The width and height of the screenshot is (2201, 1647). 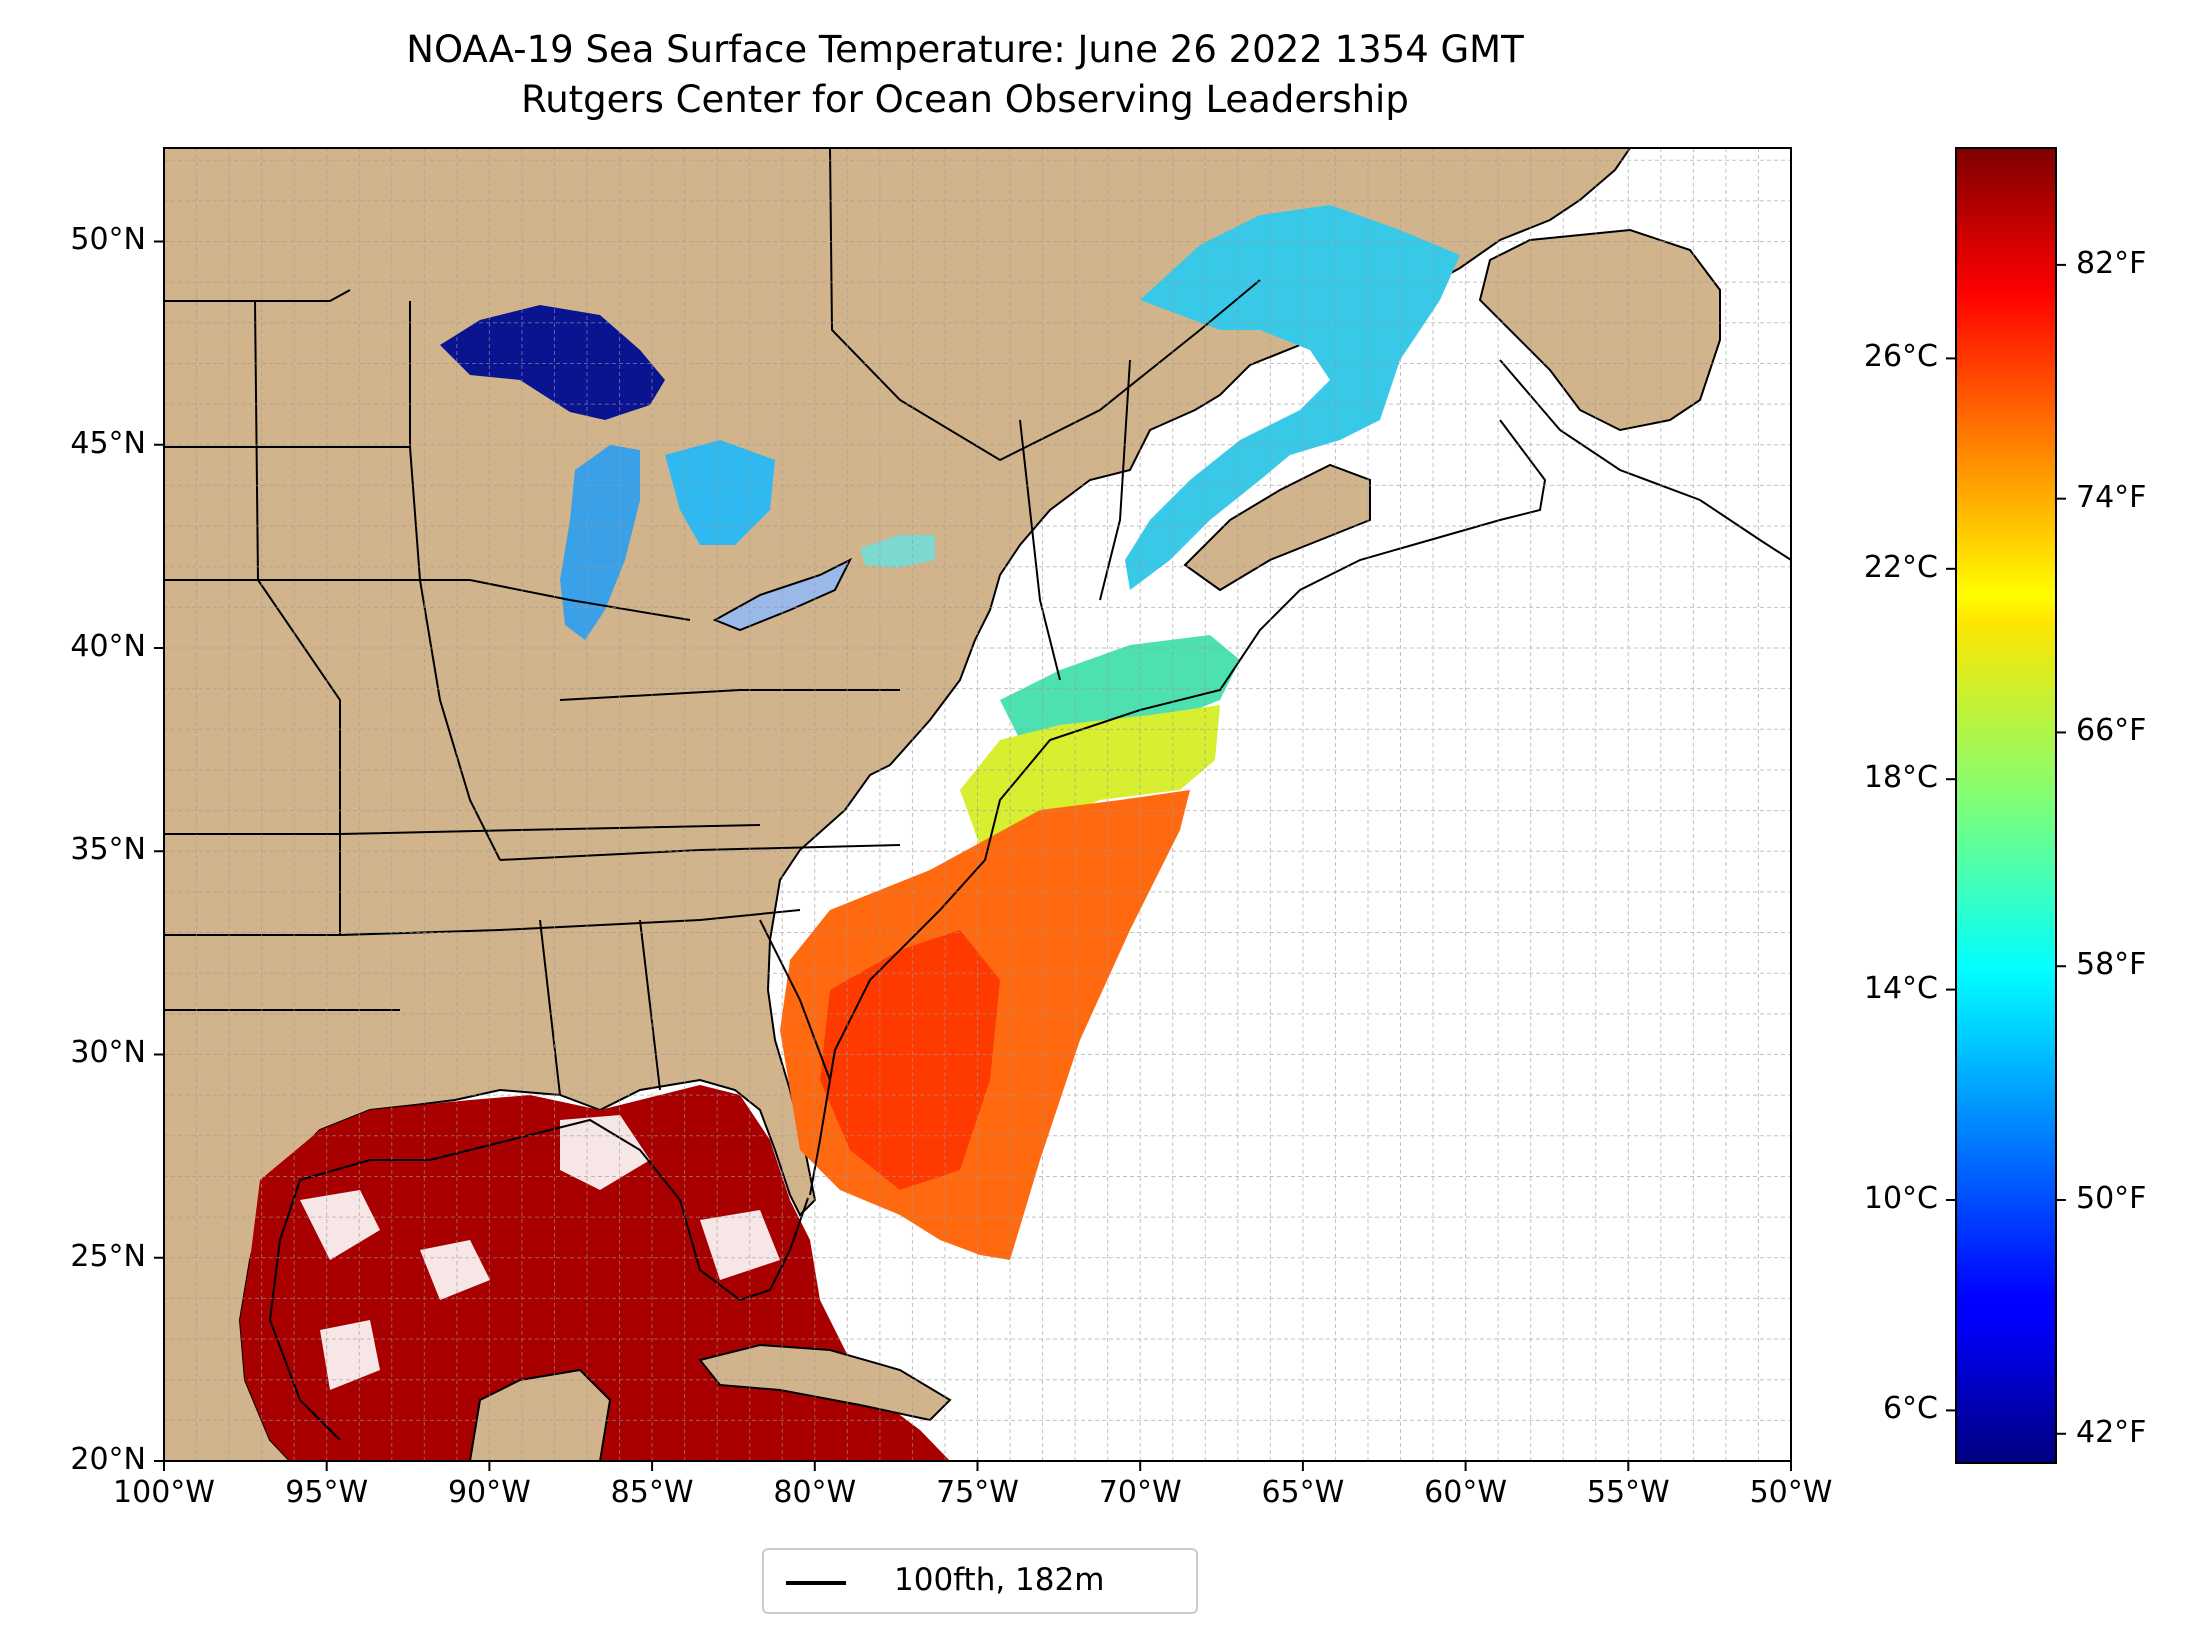 What do you see at coordinates (1303, 1492) in the screenshot?
I see `lon-tick-label: 65°W` at bounding box center [1303, 1492].